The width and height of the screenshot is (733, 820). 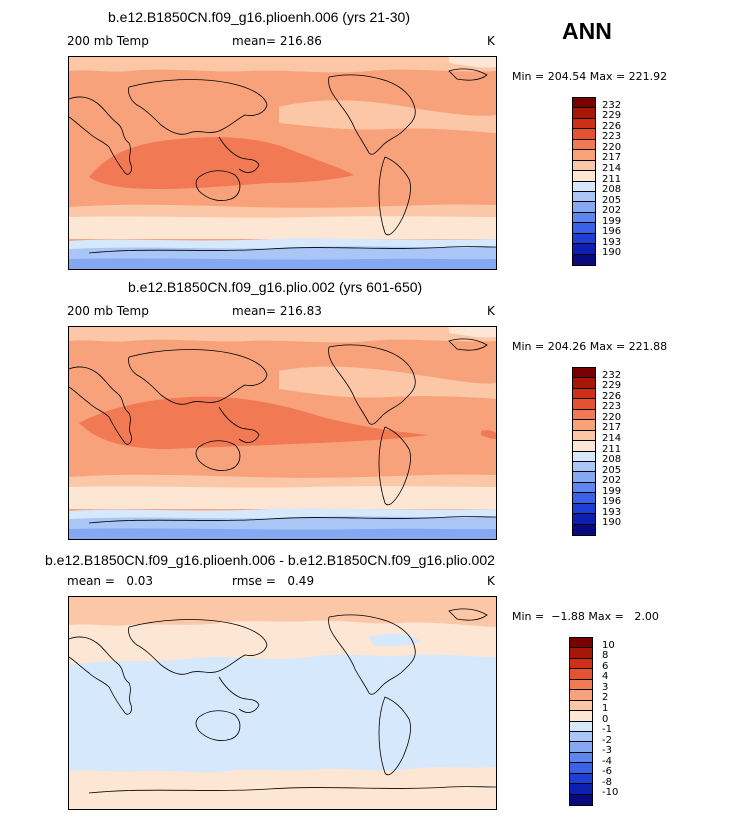 I want to click on colorbar-tick: 223, so click(x=612, y=136).